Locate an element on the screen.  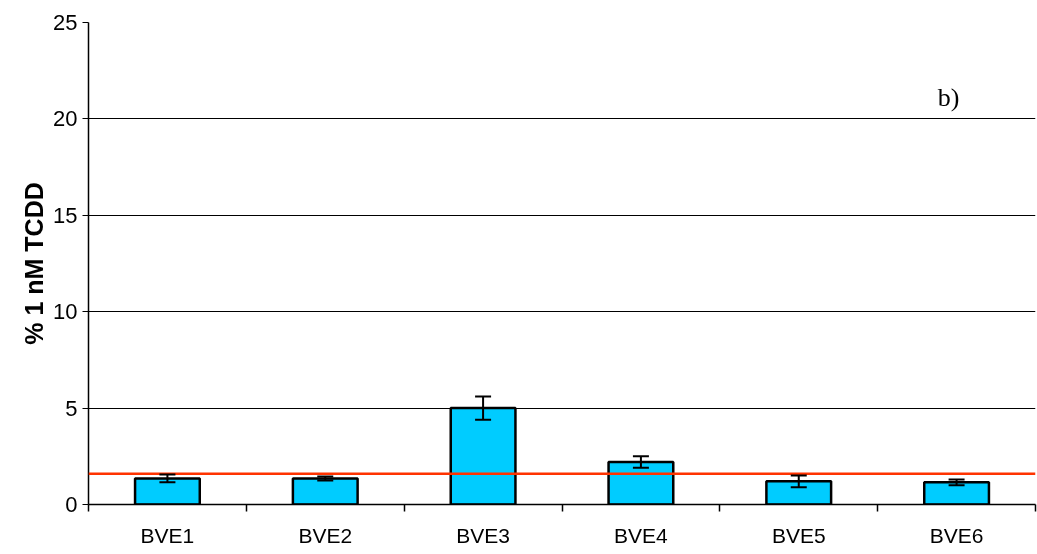
x-tick-label: BVE5 is located at coordinates (798, 535).